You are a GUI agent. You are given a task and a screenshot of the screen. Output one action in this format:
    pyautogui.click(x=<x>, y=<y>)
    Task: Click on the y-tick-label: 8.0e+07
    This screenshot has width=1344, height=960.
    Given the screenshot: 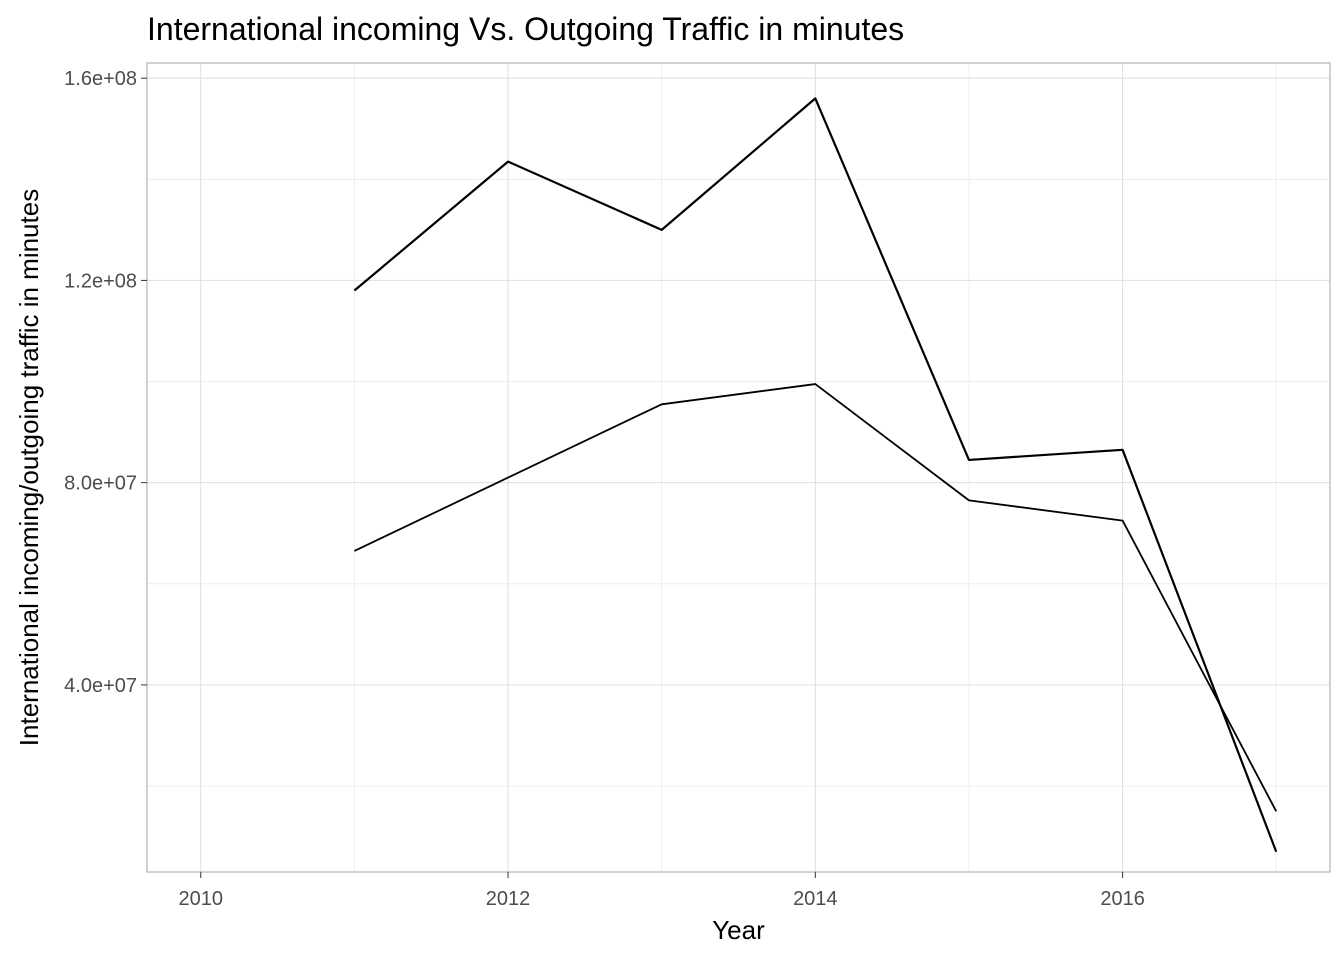 What is the action you would take?
    pyautogui.click(x=100, y=484)
    